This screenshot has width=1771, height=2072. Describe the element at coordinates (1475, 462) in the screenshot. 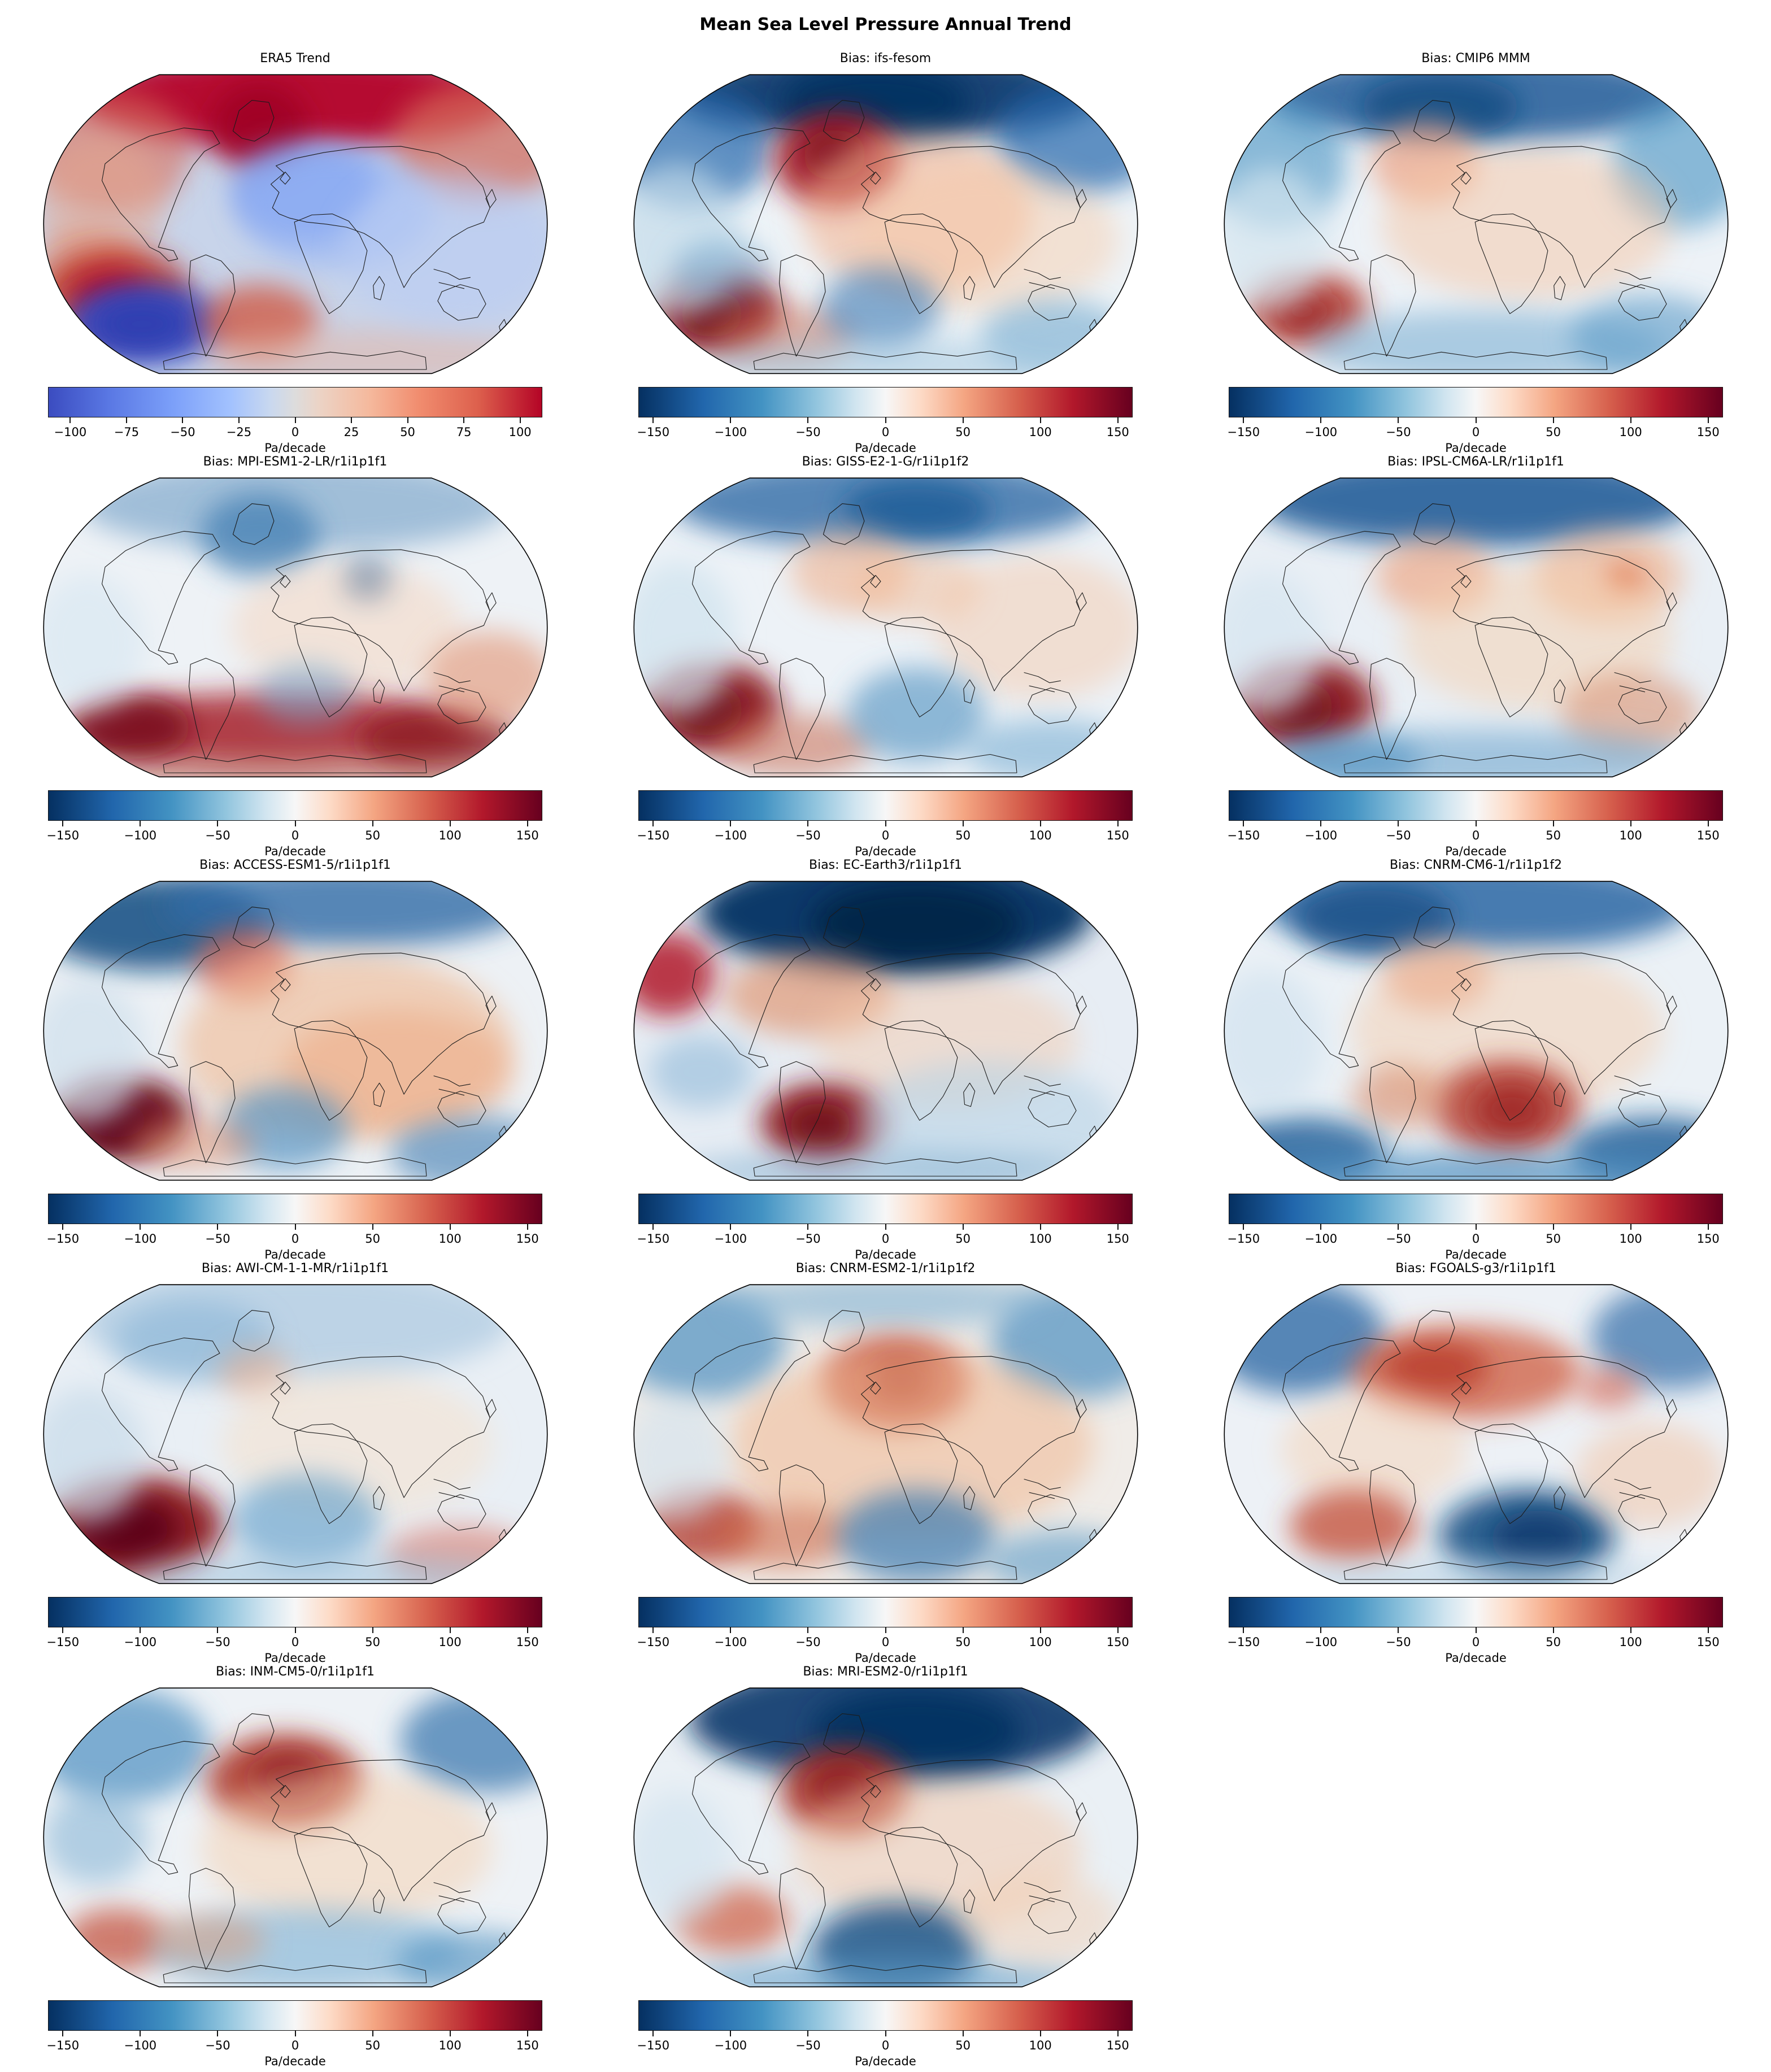

I see `panel-title: Bias: IPSL-CM6A-LR/r1i1p1f1` at that location.